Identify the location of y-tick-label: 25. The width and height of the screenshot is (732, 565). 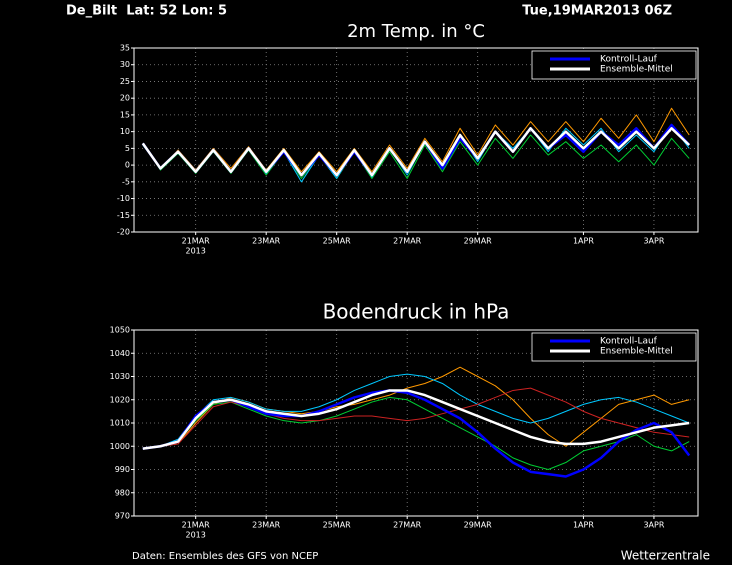
(125, 81).